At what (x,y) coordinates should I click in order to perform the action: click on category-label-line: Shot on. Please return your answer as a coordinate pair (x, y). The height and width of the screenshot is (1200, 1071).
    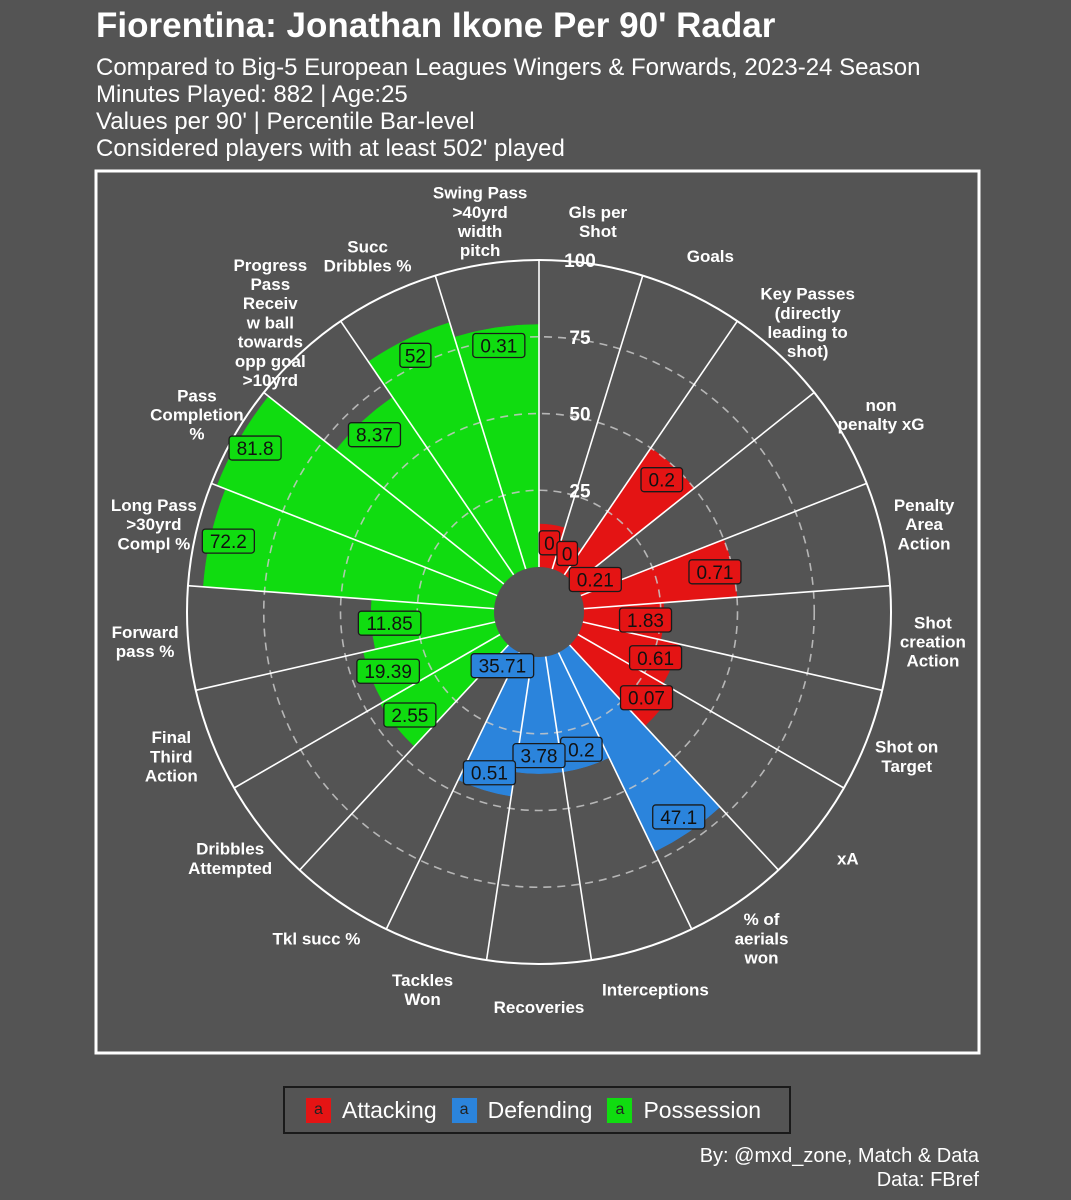
    Looking at the image, I should click on (906, 747).